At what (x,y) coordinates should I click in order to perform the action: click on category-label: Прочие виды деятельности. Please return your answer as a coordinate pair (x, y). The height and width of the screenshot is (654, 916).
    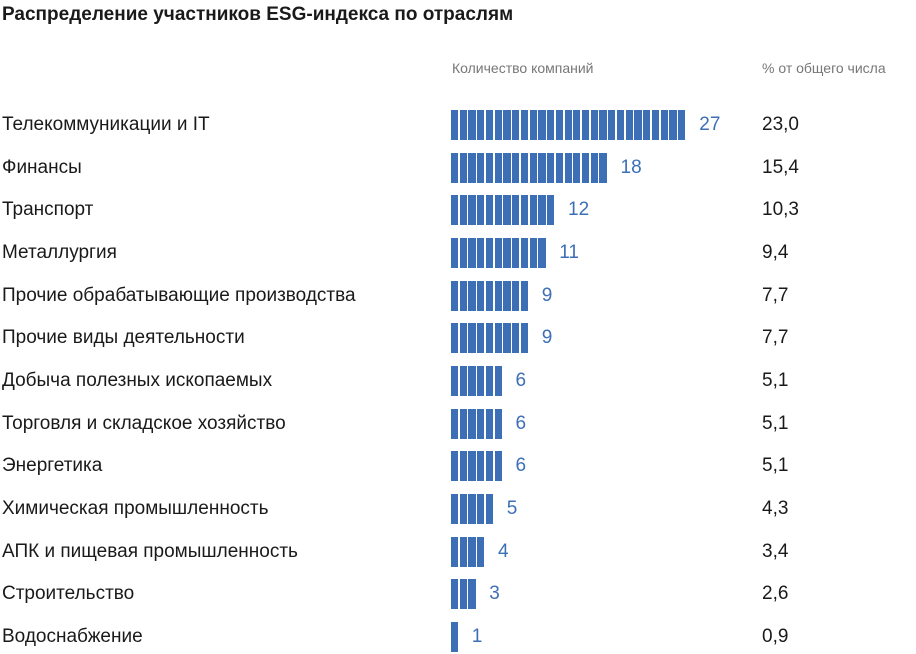
    Looking at the image, I should click on (123, 338).